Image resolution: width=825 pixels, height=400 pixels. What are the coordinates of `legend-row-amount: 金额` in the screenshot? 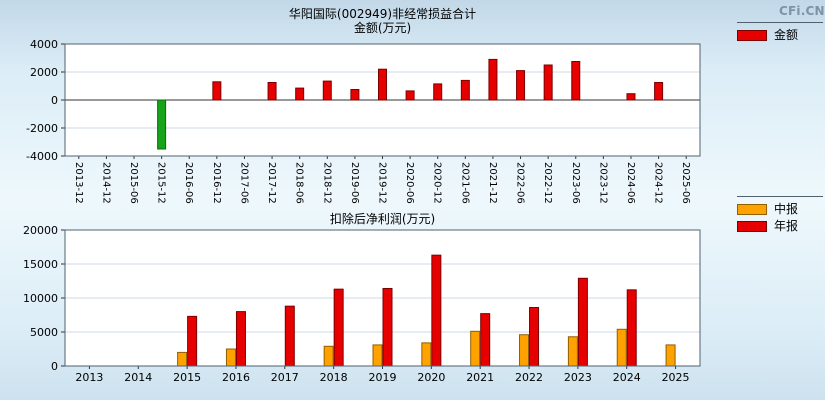 It's located at (780, 35).